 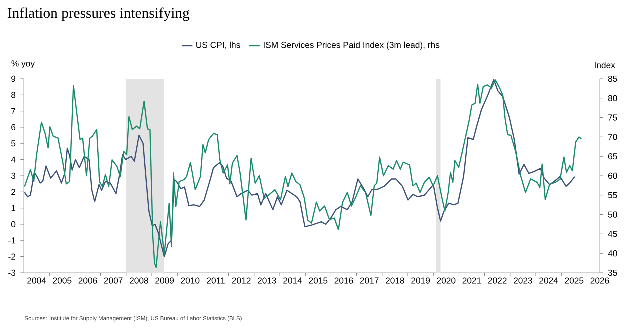 I want to click on x-tick-label: 2020, so click(x=446, y=281).